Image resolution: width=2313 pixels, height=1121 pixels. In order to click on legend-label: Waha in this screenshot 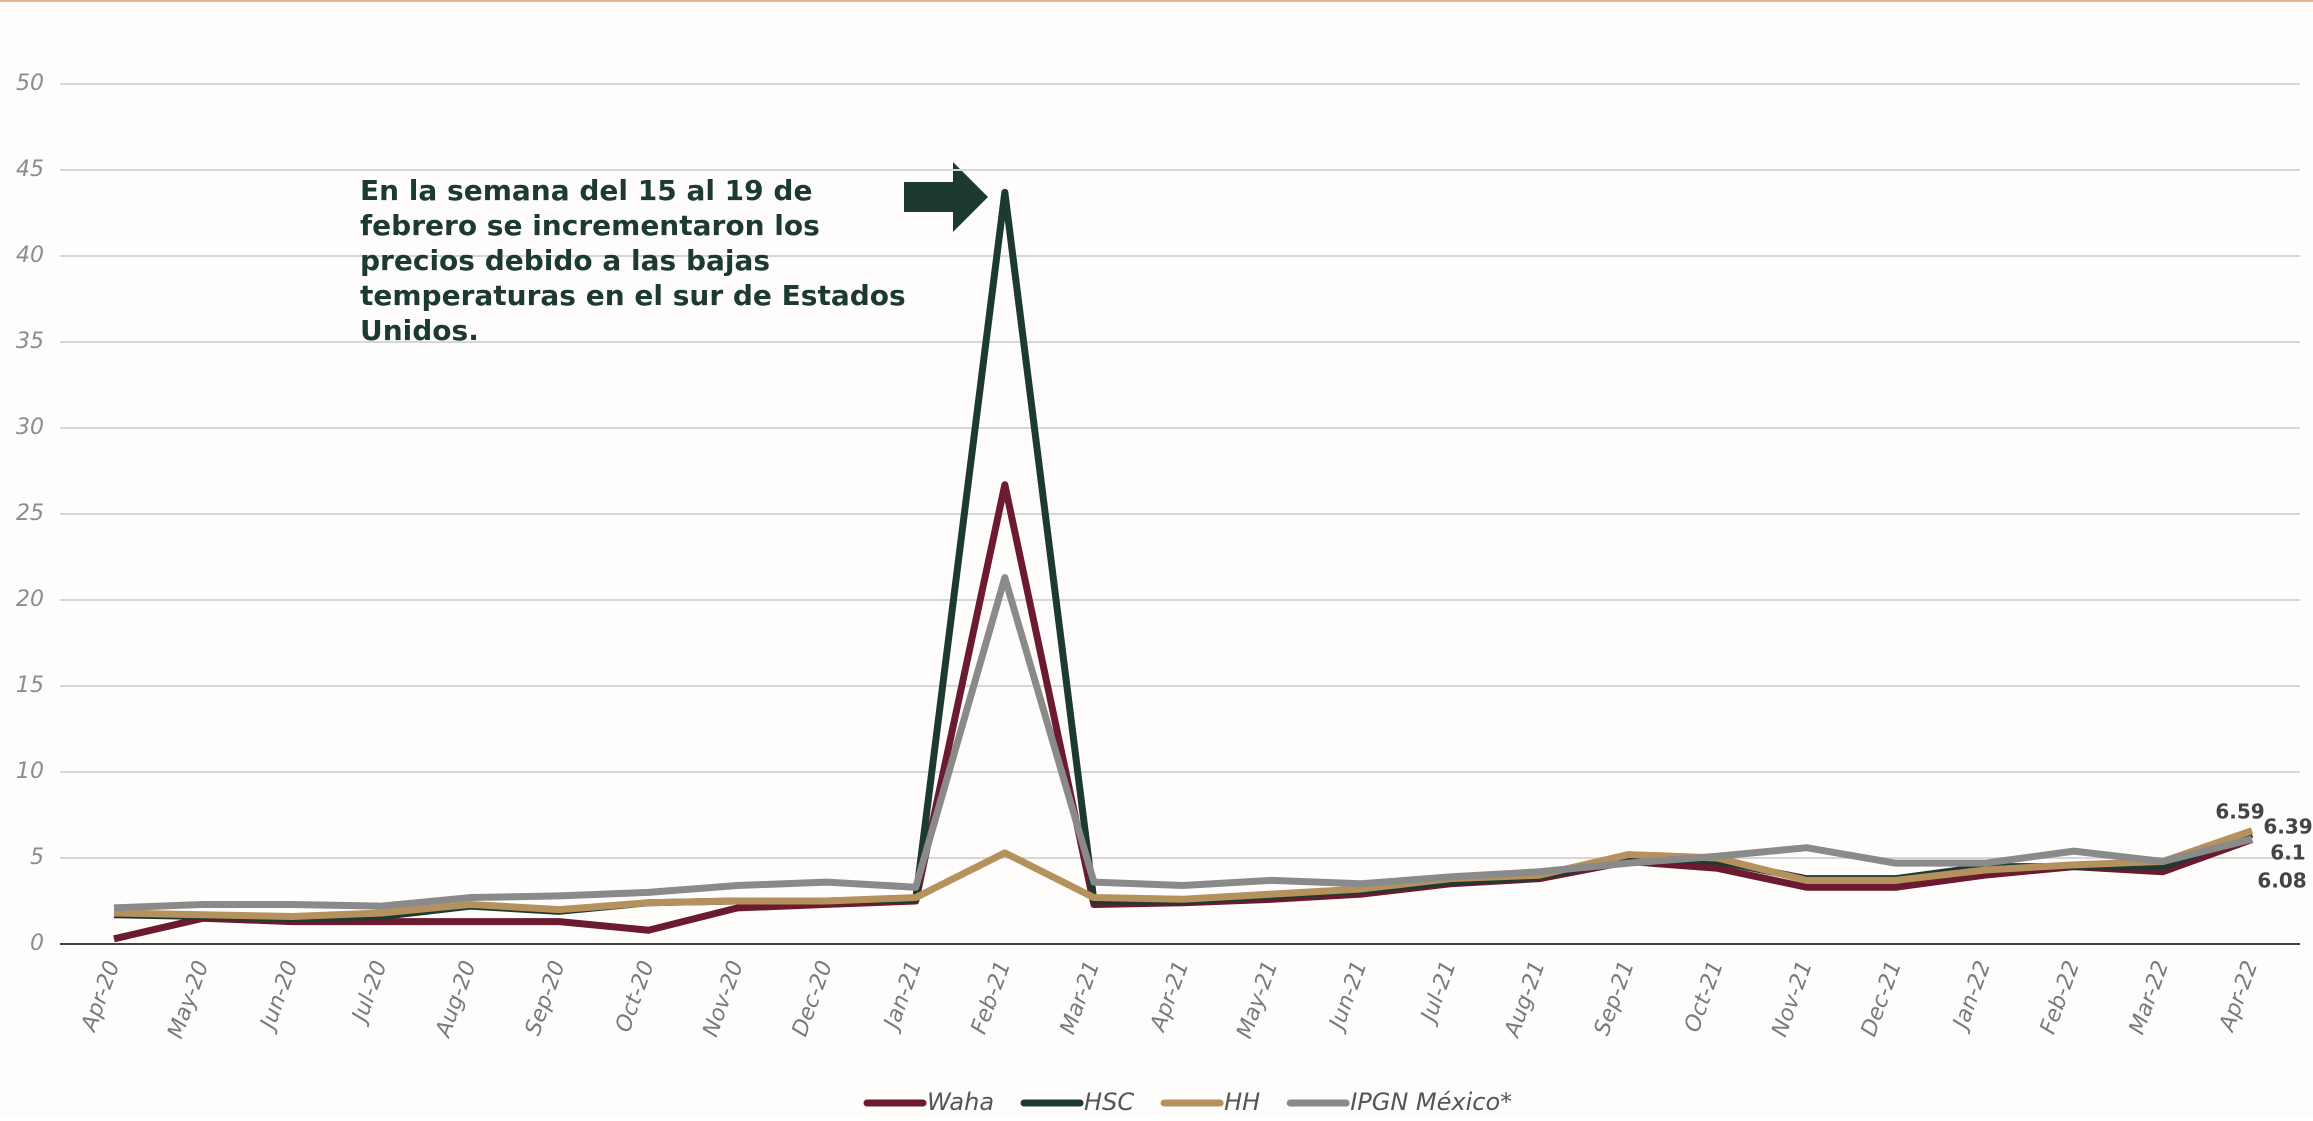, I will do `click(960, 1102)`.